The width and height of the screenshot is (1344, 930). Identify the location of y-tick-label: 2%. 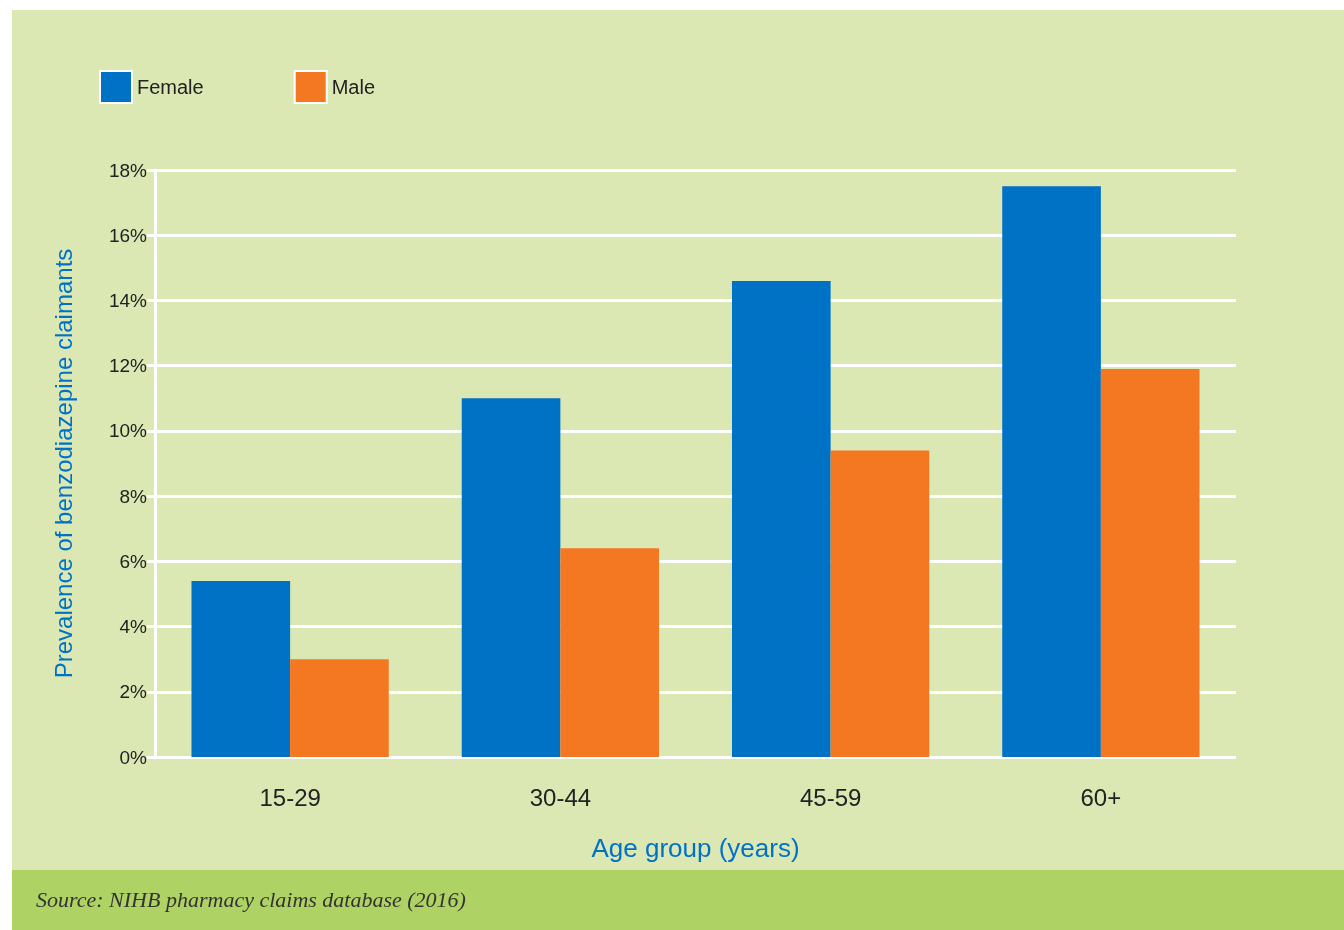
(133, 692).